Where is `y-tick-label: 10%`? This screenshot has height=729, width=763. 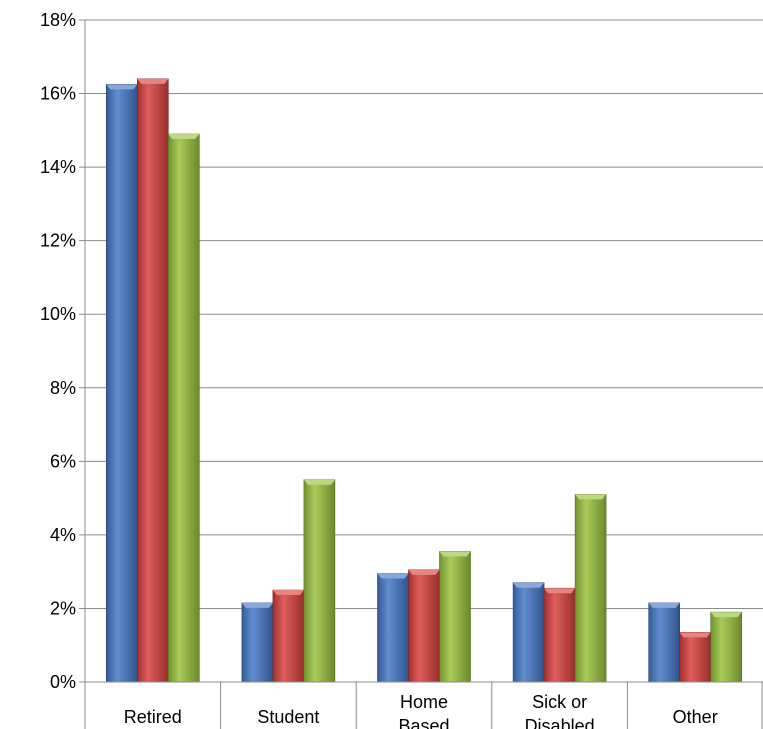 y-tick-label: 10% is located at coordinates (58, 314).